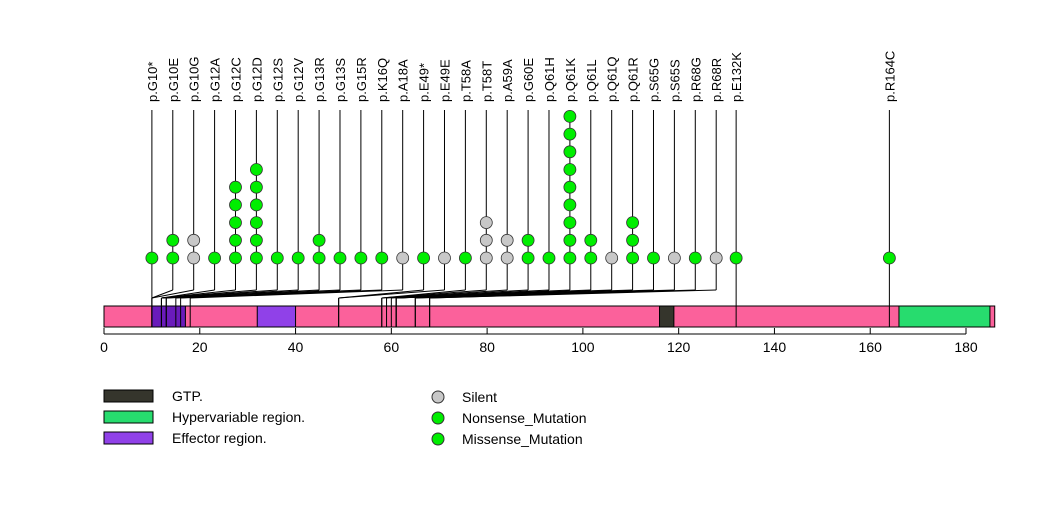 The height and width of the screenshot is (529, 1047). What do you see at coordinates (667, 316) in the screenshot?
I see `domain-gtp` at bounding box center [667, 316].